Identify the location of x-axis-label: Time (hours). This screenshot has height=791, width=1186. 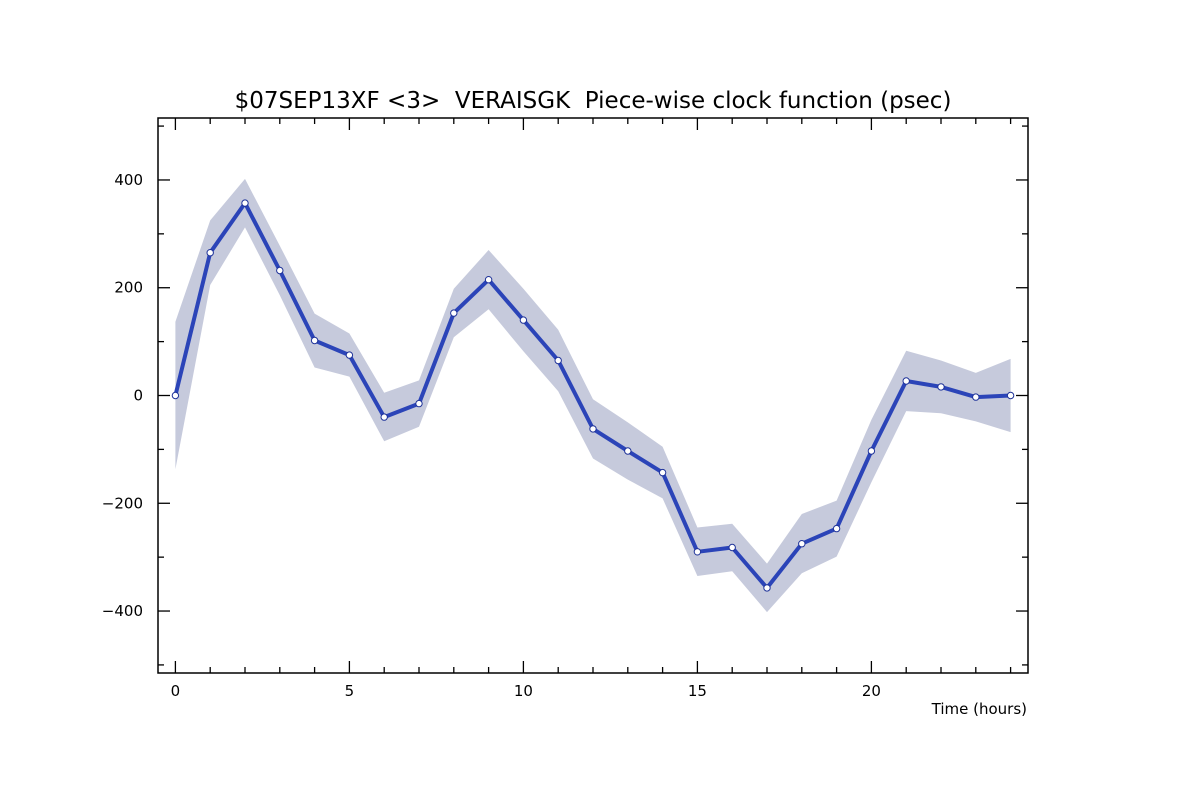
(979, 709).